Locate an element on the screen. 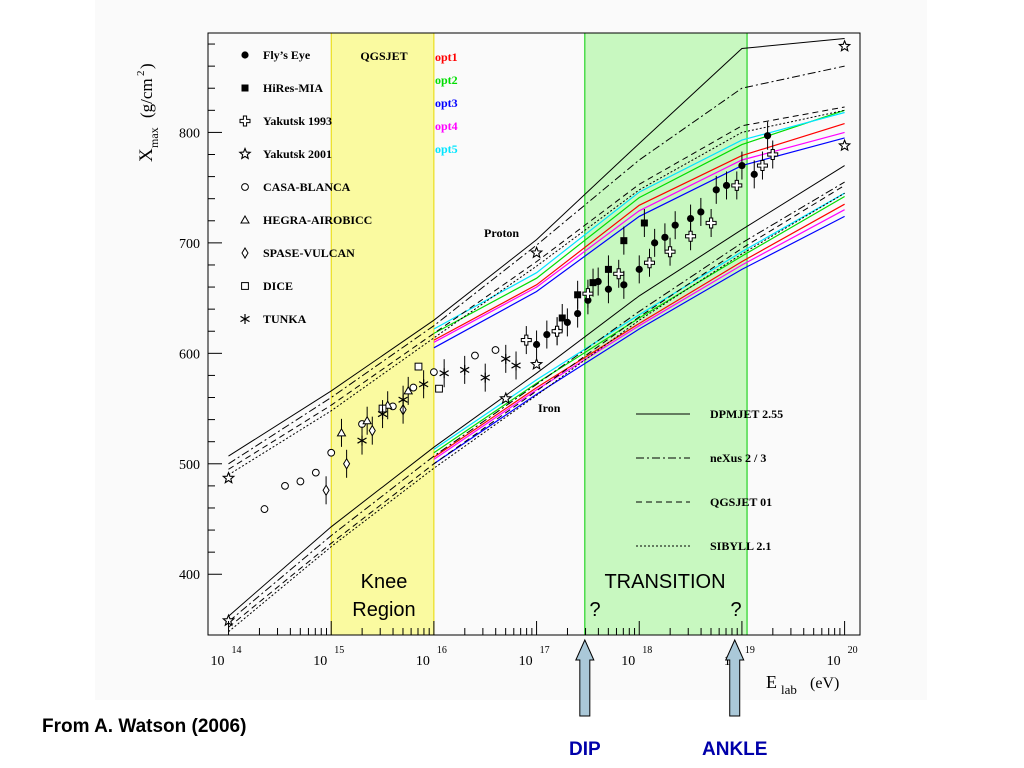  x-tick-label: 10 20 is located at coordinates (842, 657).